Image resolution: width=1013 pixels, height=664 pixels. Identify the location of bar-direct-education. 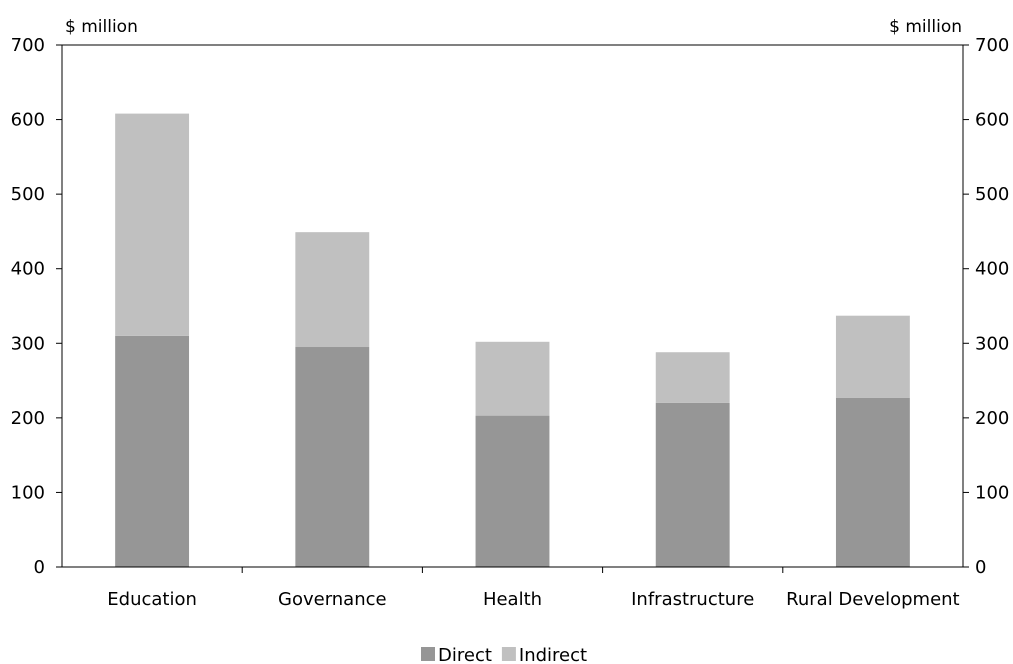
(152, 451).